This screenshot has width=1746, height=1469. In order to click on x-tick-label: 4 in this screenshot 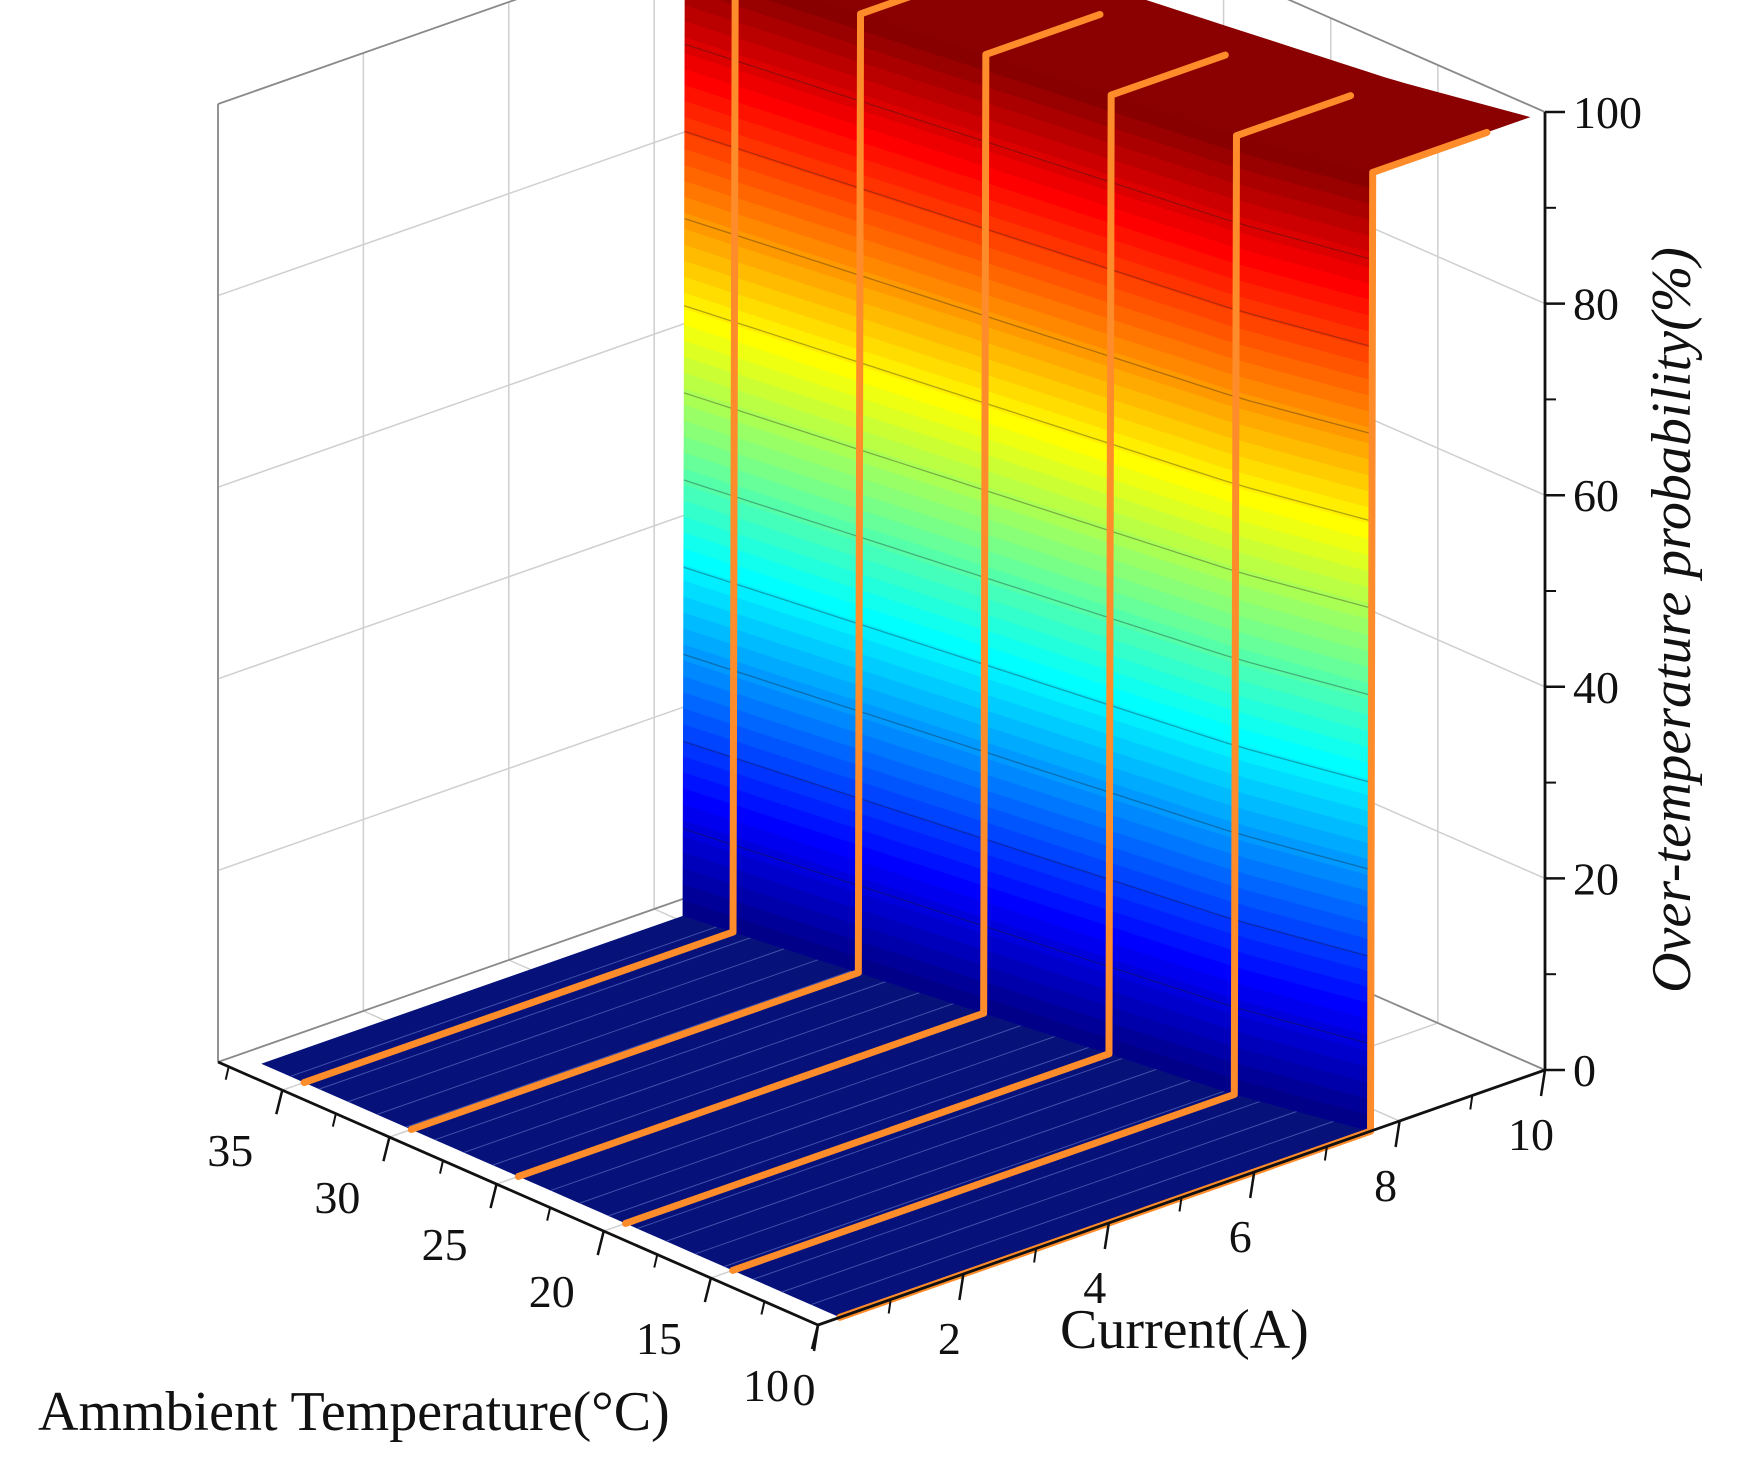, I will do `click(1094, 1287)`.